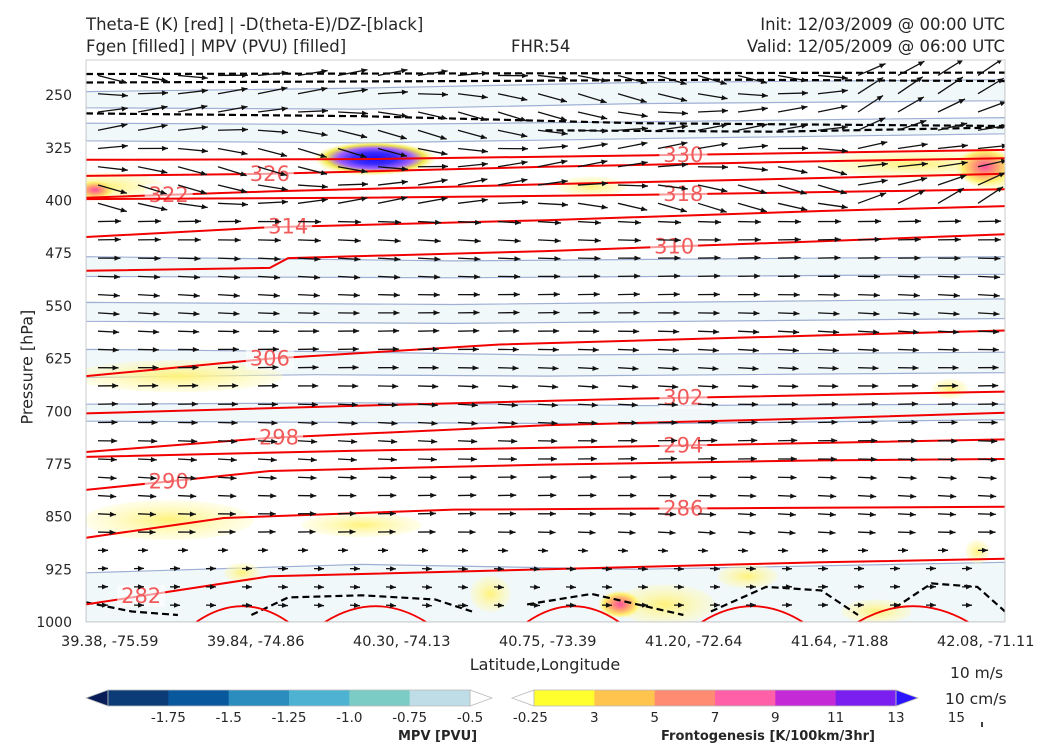  I want to click on frontogenesis-fill-region, so click(591, 186).